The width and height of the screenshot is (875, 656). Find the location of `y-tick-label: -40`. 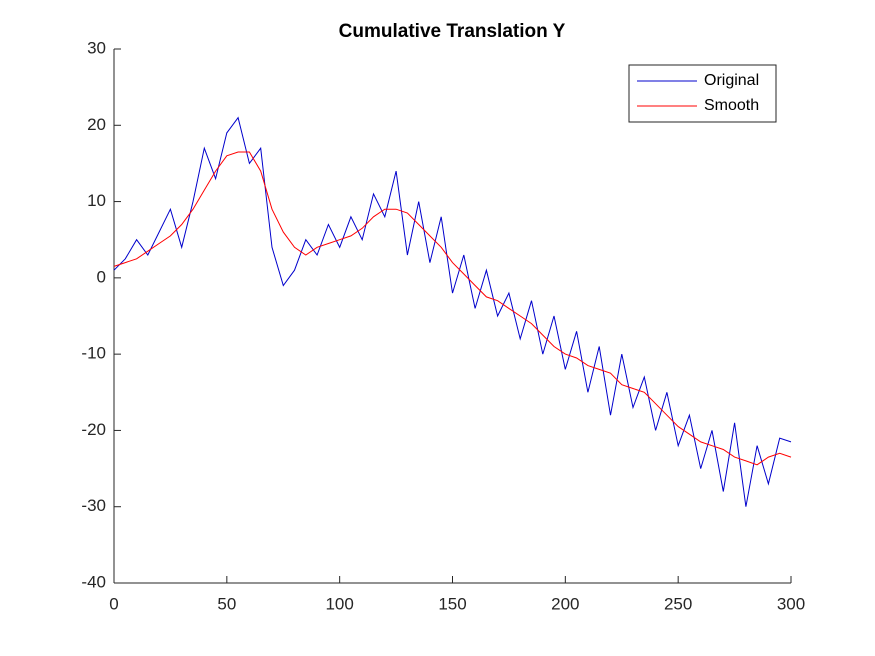

y-tick-label: -40 is located at coordinates (93, 581).